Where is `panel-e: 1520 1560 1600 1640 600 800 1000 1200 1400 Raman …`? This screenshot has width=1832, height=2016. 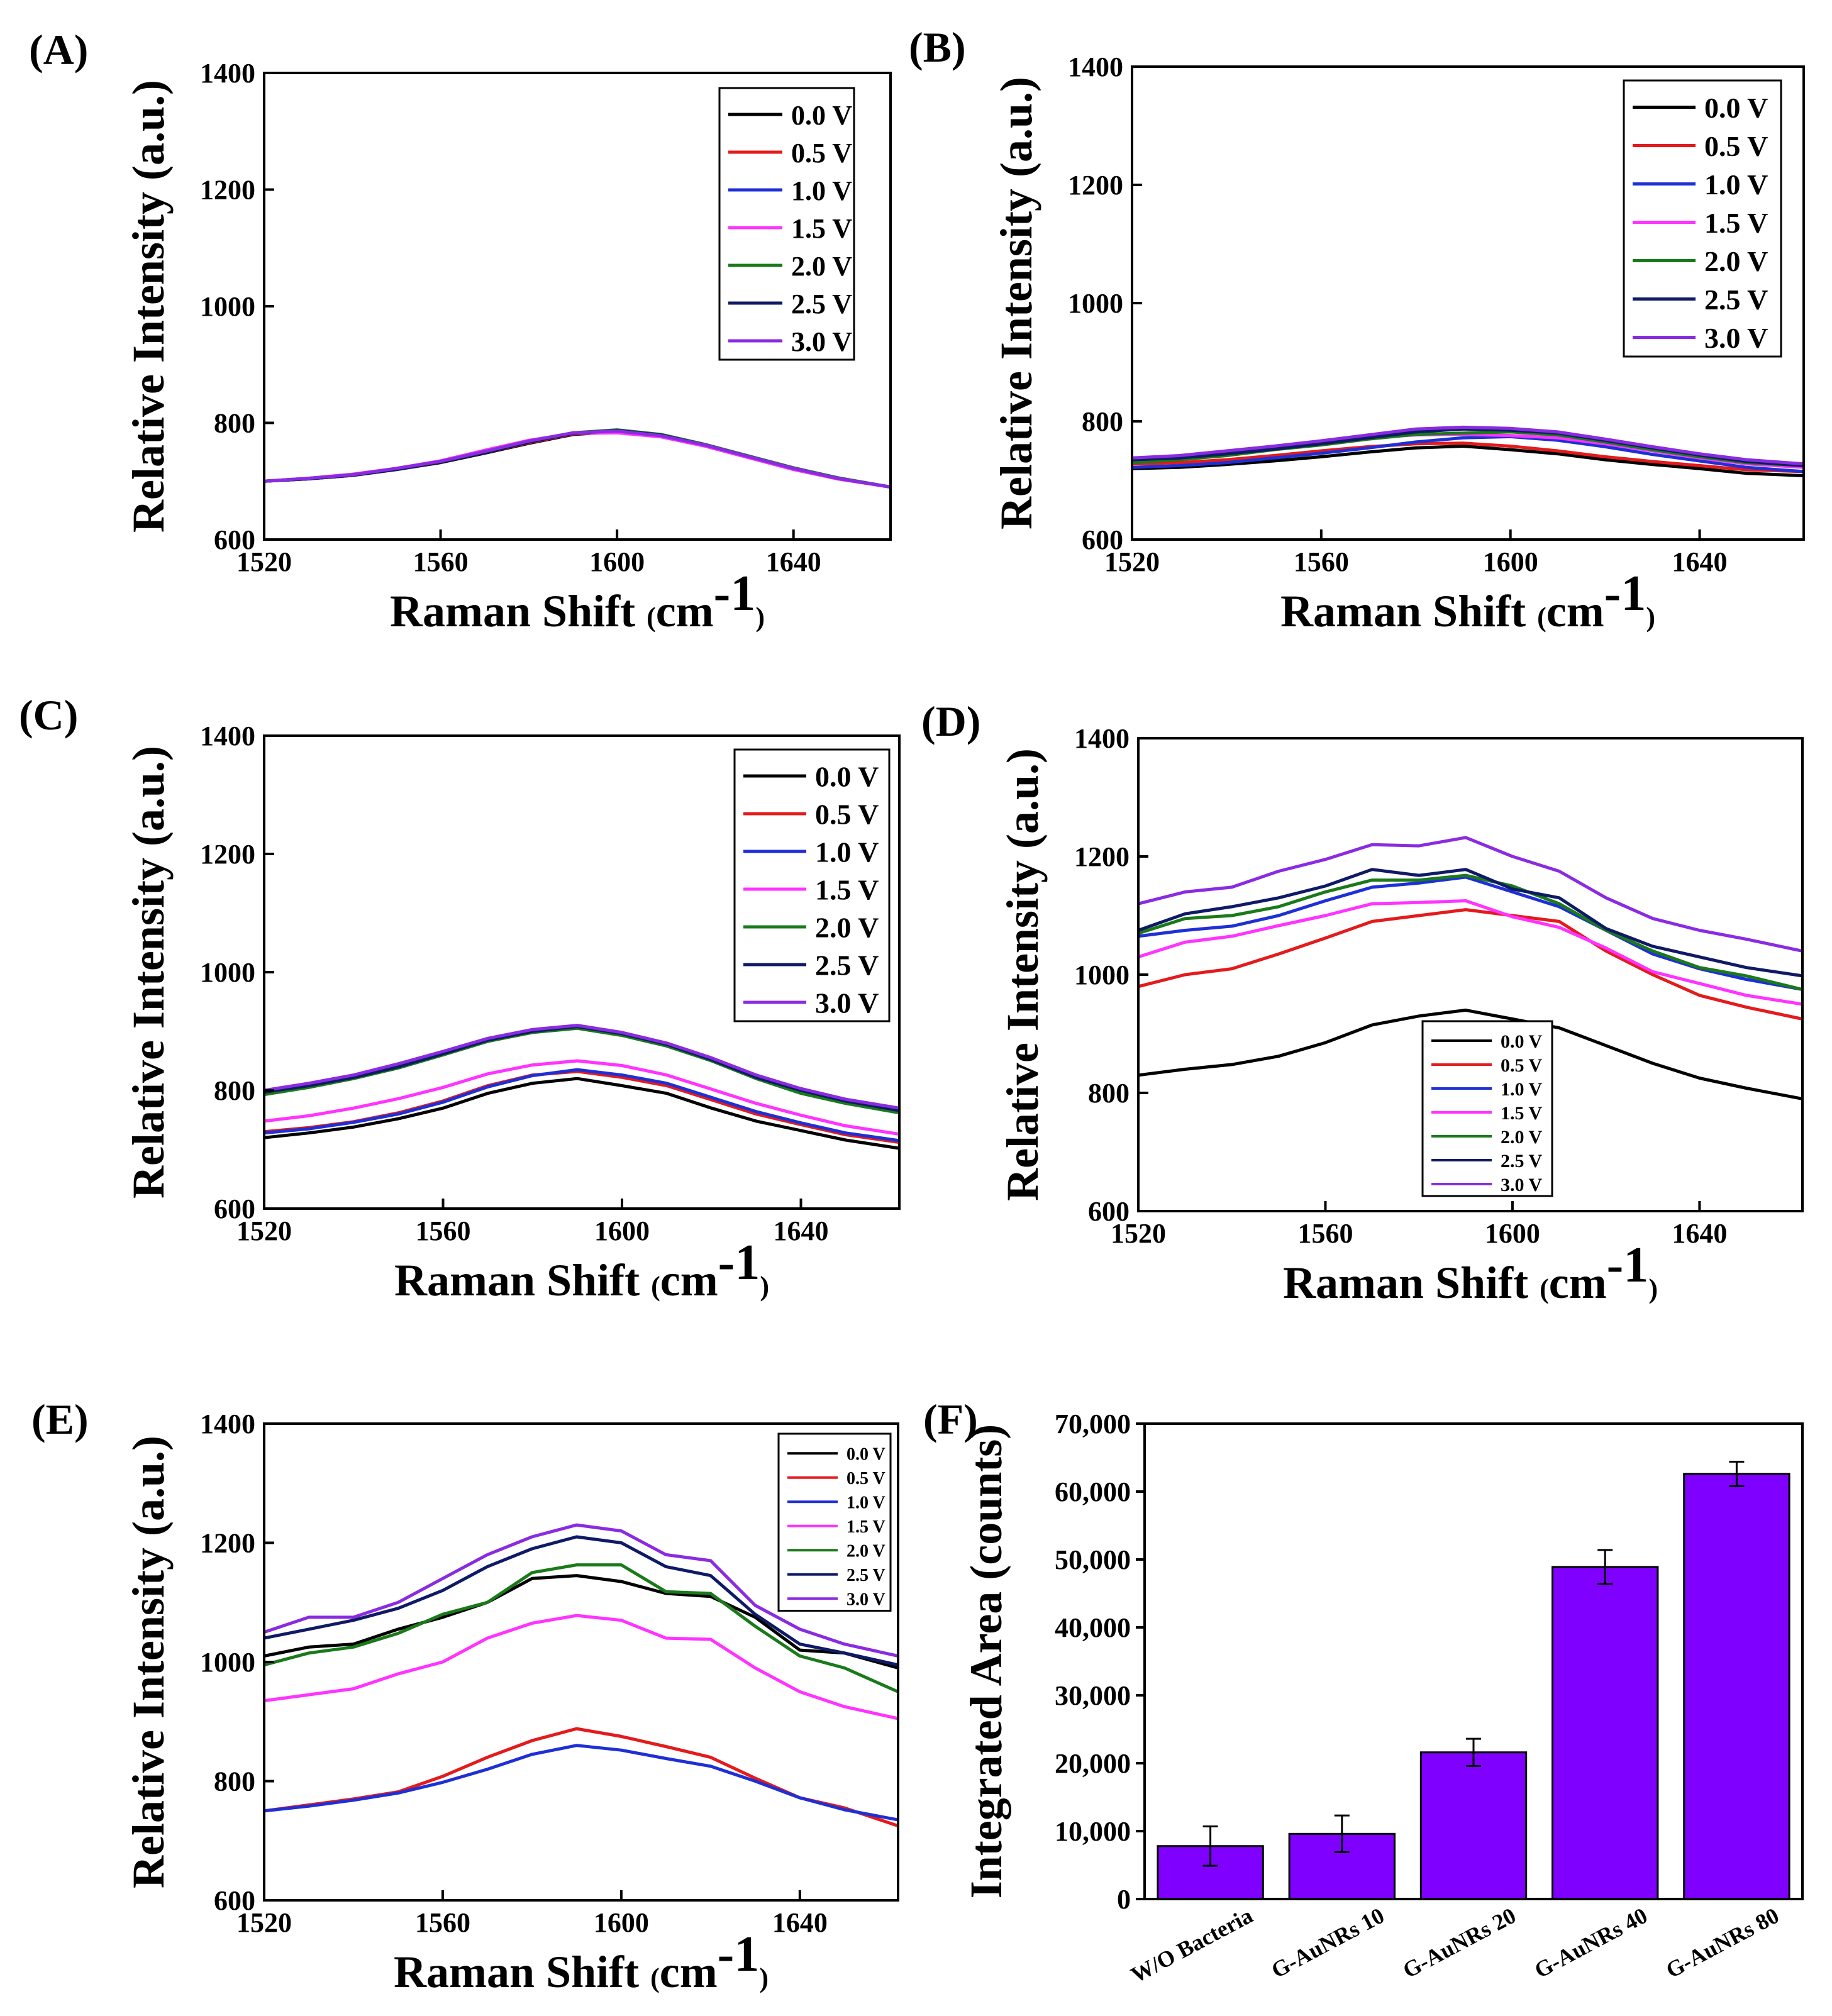
panel-e: 1520 1560 1600 1640 600 800 1000 1200 1400 Raman … is located at coordinates (465, 1696).